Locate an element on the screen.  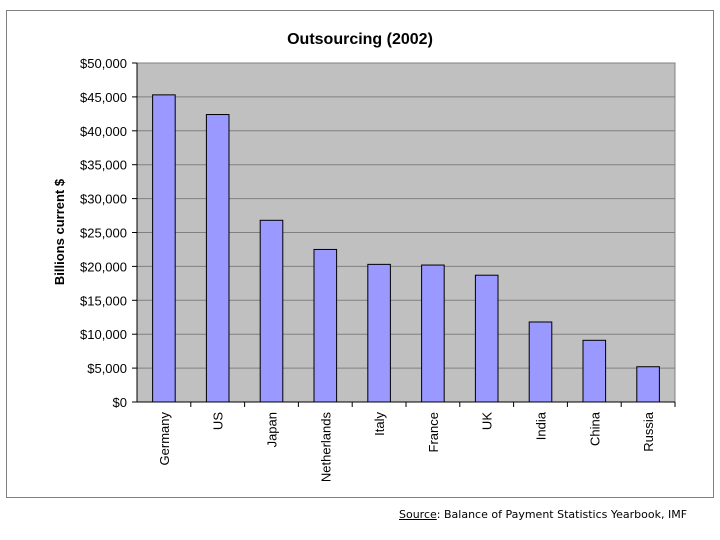
y-tick-label: $40,000 is located at coordinates (103, 131).